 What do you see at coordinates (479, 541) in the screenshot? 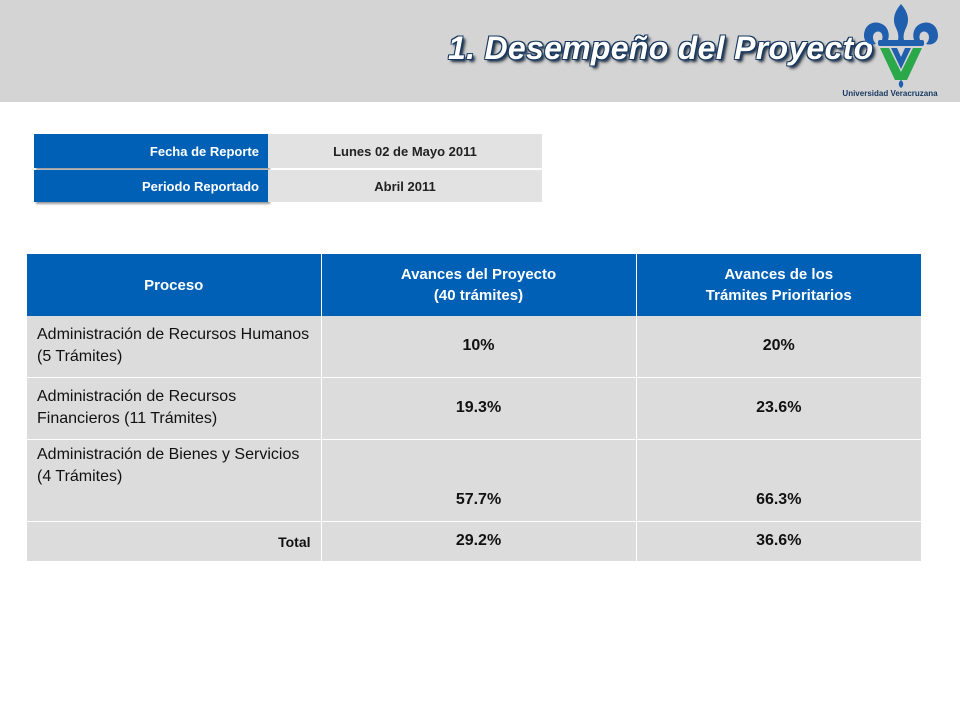
I see `total-avance-proyecto: 29.2%` at bounding box center [479, 541].